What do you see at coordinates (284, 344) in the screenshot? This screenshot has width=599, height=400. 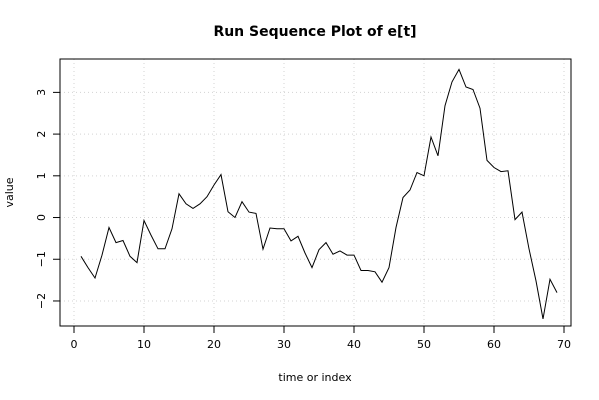 I see `x-tick-label: 30` at bounding box center [284, 344].